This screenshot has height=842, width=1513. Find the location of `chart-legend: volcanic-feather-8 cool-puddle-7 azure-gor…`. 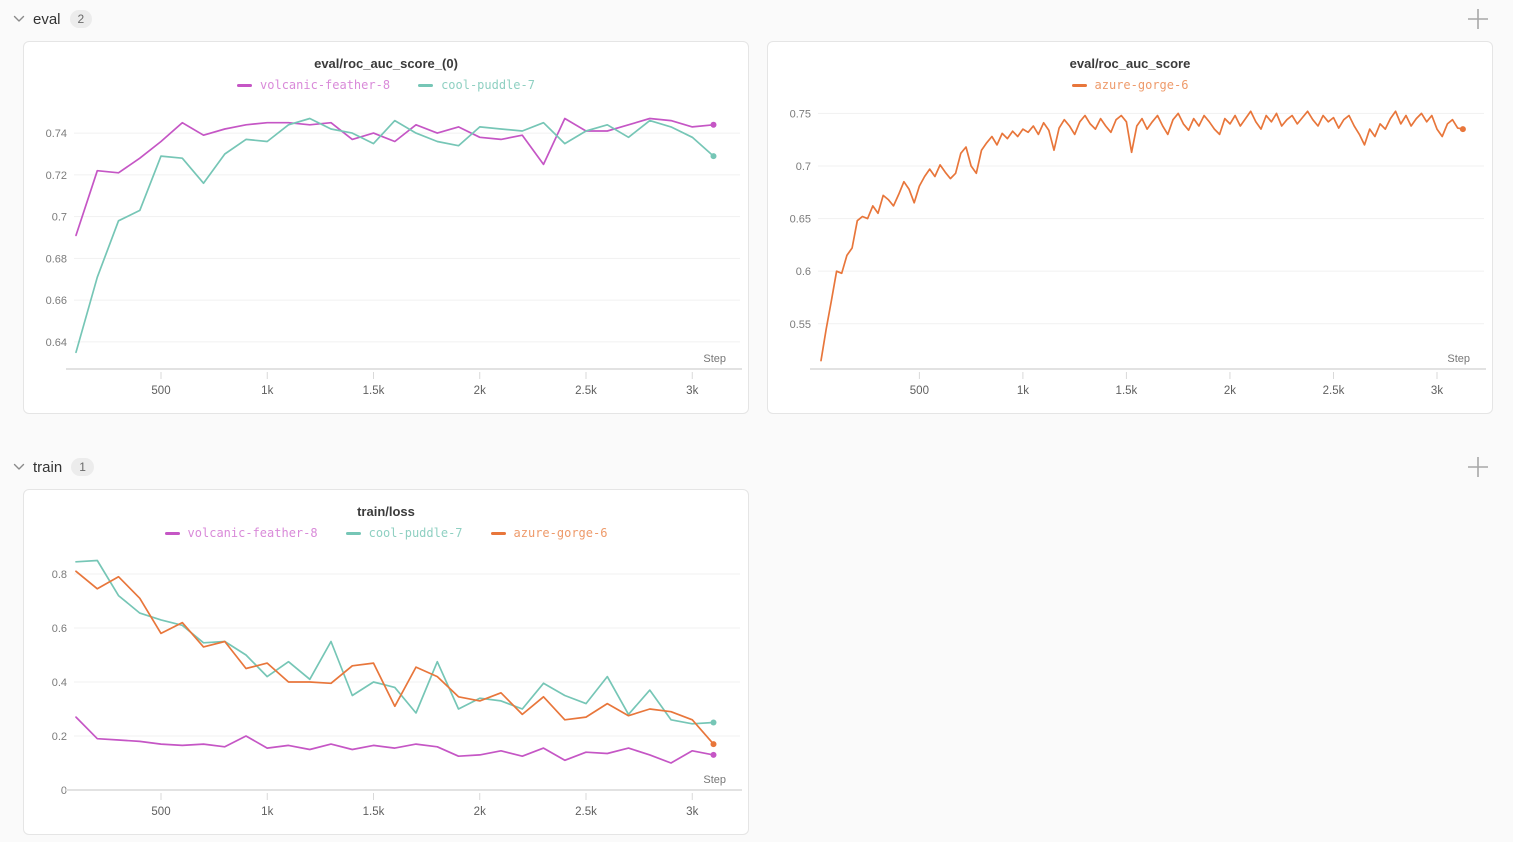

chart-legend: volcanic-feather-8 cool-puddle-7 azure-gor… is located at coordinates (386, 533).